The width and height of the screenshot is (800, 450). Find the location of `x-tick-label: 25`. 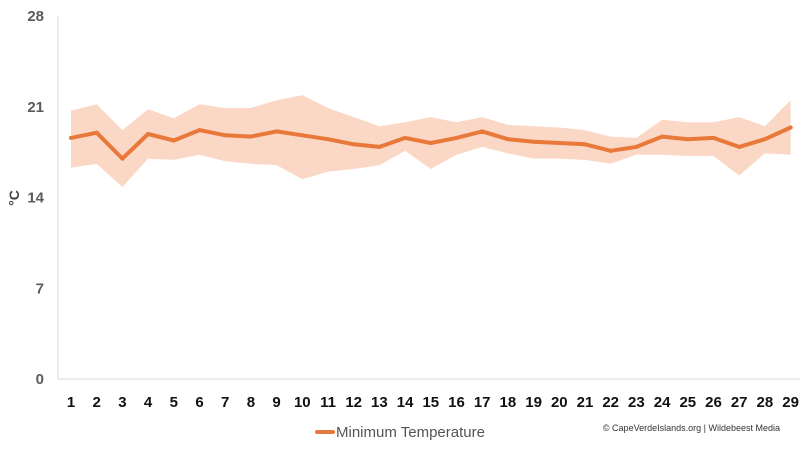

x-tick-label: 25 is located at coordinates (687, 402).